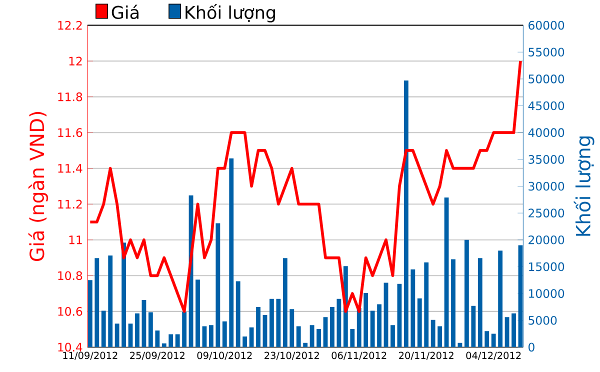 This screenshot has height=372, width=600. Describe the element at coordinates (230, 13) in the screenshot. I see `legend-label: Khối lượng` at that location.